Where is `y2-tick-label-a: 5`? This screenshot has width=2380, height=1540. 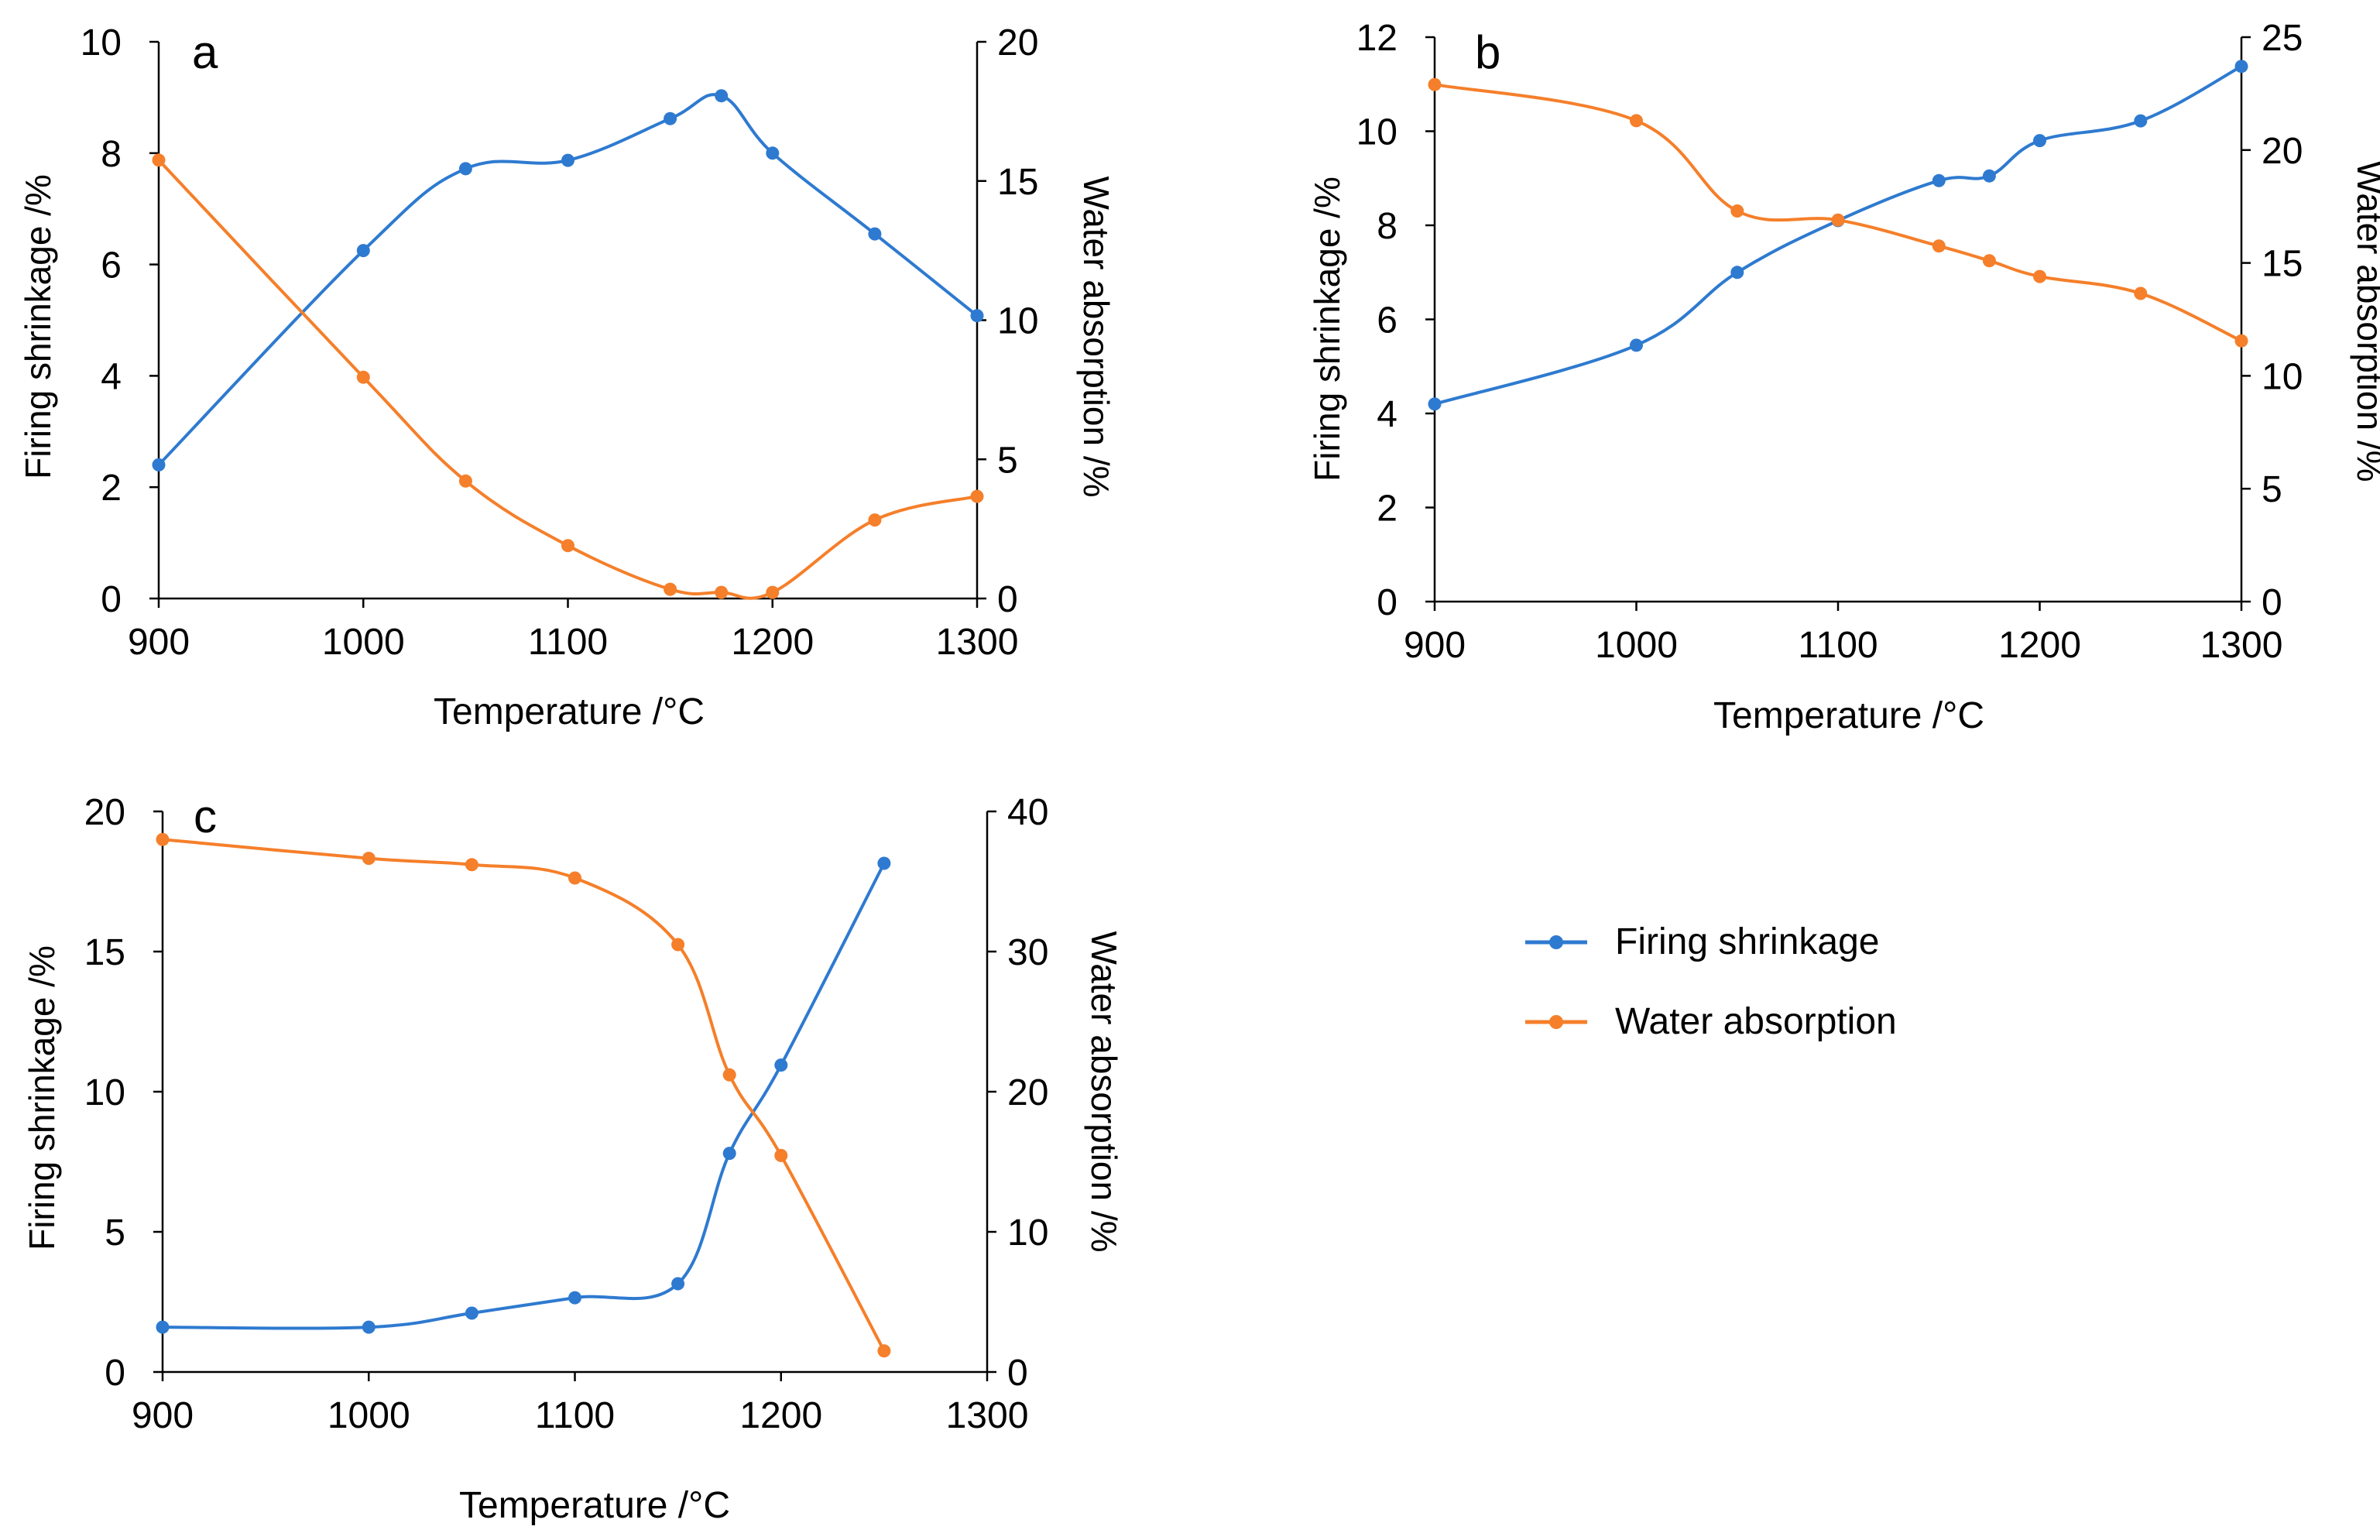
y2-tick-label-a: 5 is located at coordinates (1008, 461).